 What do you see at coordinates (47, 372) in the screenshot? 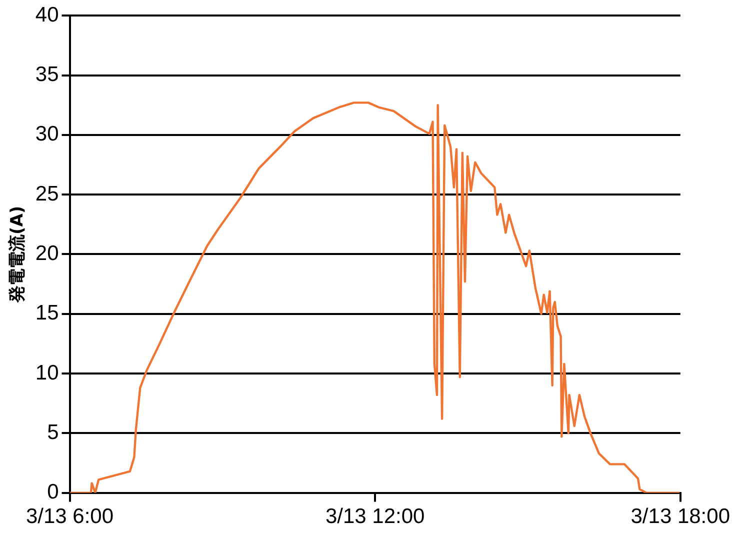
I see `y-tick-label: 10` at bounding box center [47, 372].